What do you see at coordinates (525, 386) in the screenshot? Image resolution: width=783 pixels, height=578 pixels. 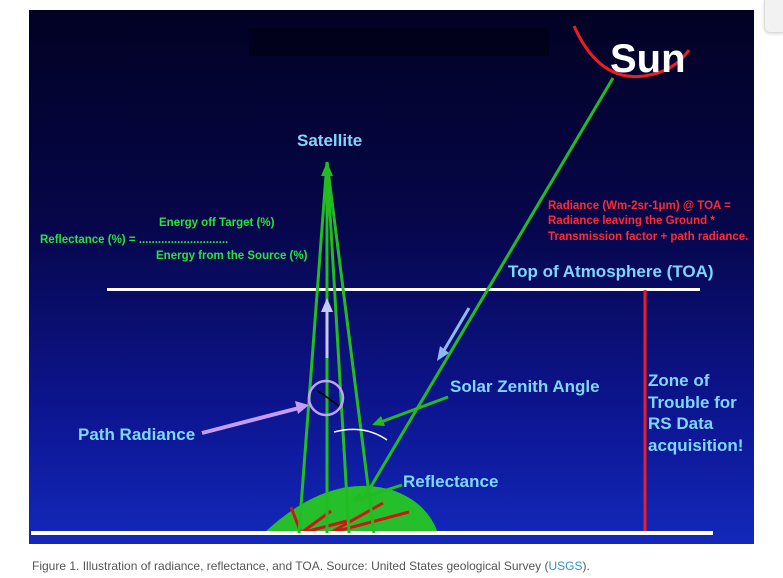 I see `solar-zenith-angle-label: Solar Zenith Angle` at bounding box center [525, 386].